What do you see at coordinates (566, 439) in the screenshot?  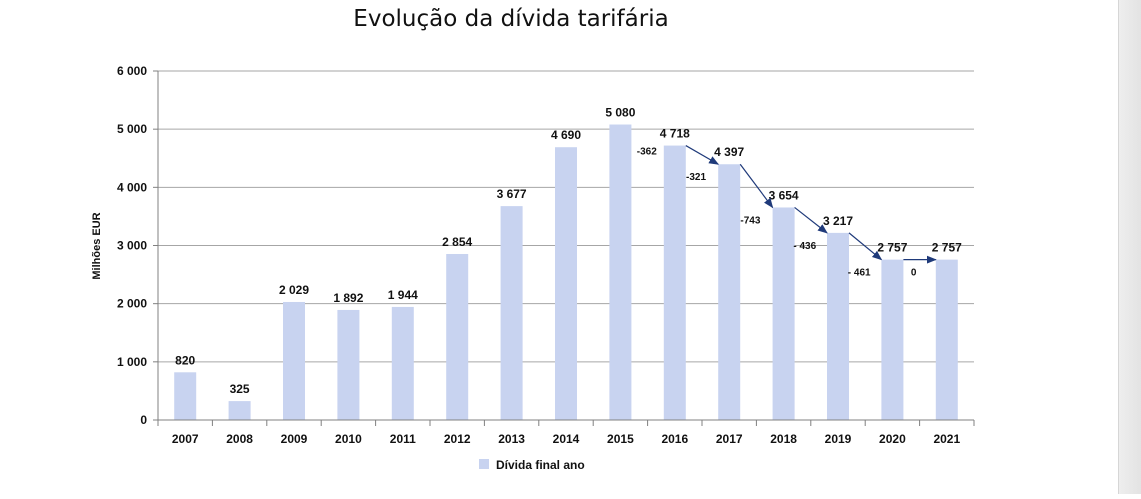 I see `x-tick-label: 2014` at bounding box center [566, 439].